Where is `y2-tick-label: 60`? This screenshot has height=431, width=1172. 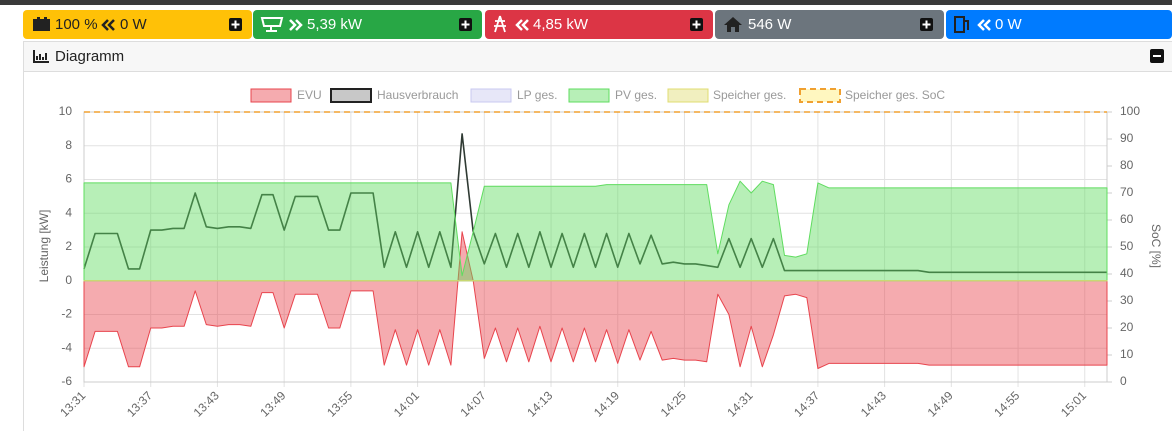
y2-tick-label: 60 is located at coordinates (1127, 219).